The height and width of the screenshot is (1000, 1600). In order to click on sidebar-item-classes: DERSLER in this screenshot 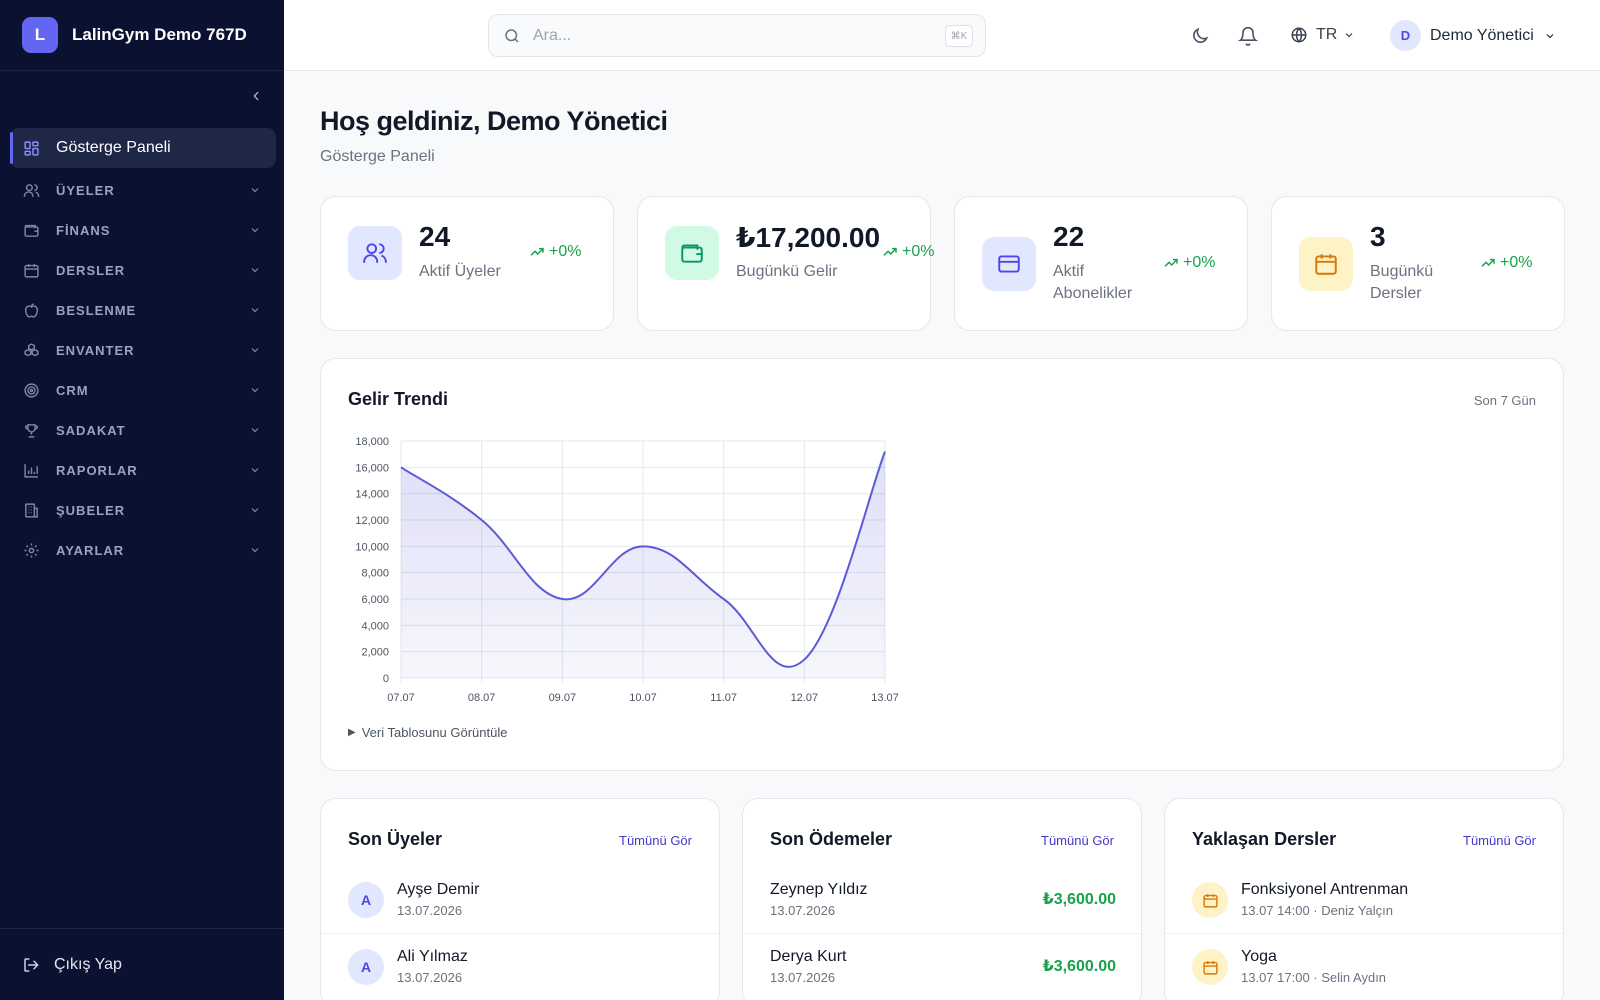, I will do `click(143, 270)`.